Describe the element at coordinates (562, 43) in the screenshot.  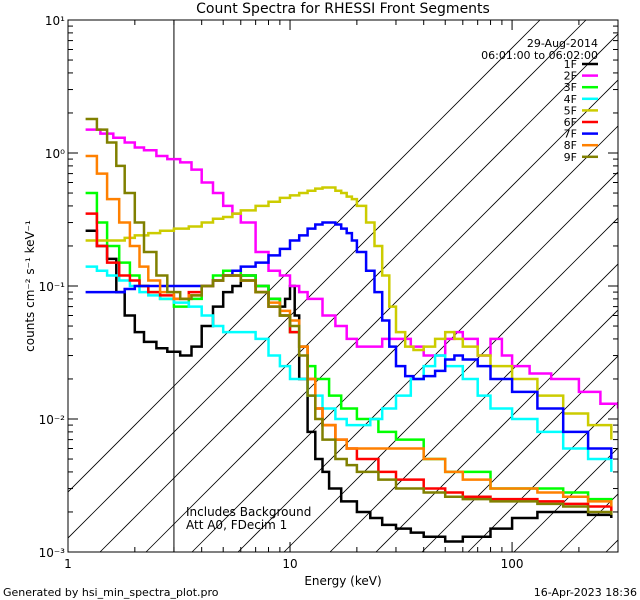
I see `date-label: 29-Aug-2014` at that location.